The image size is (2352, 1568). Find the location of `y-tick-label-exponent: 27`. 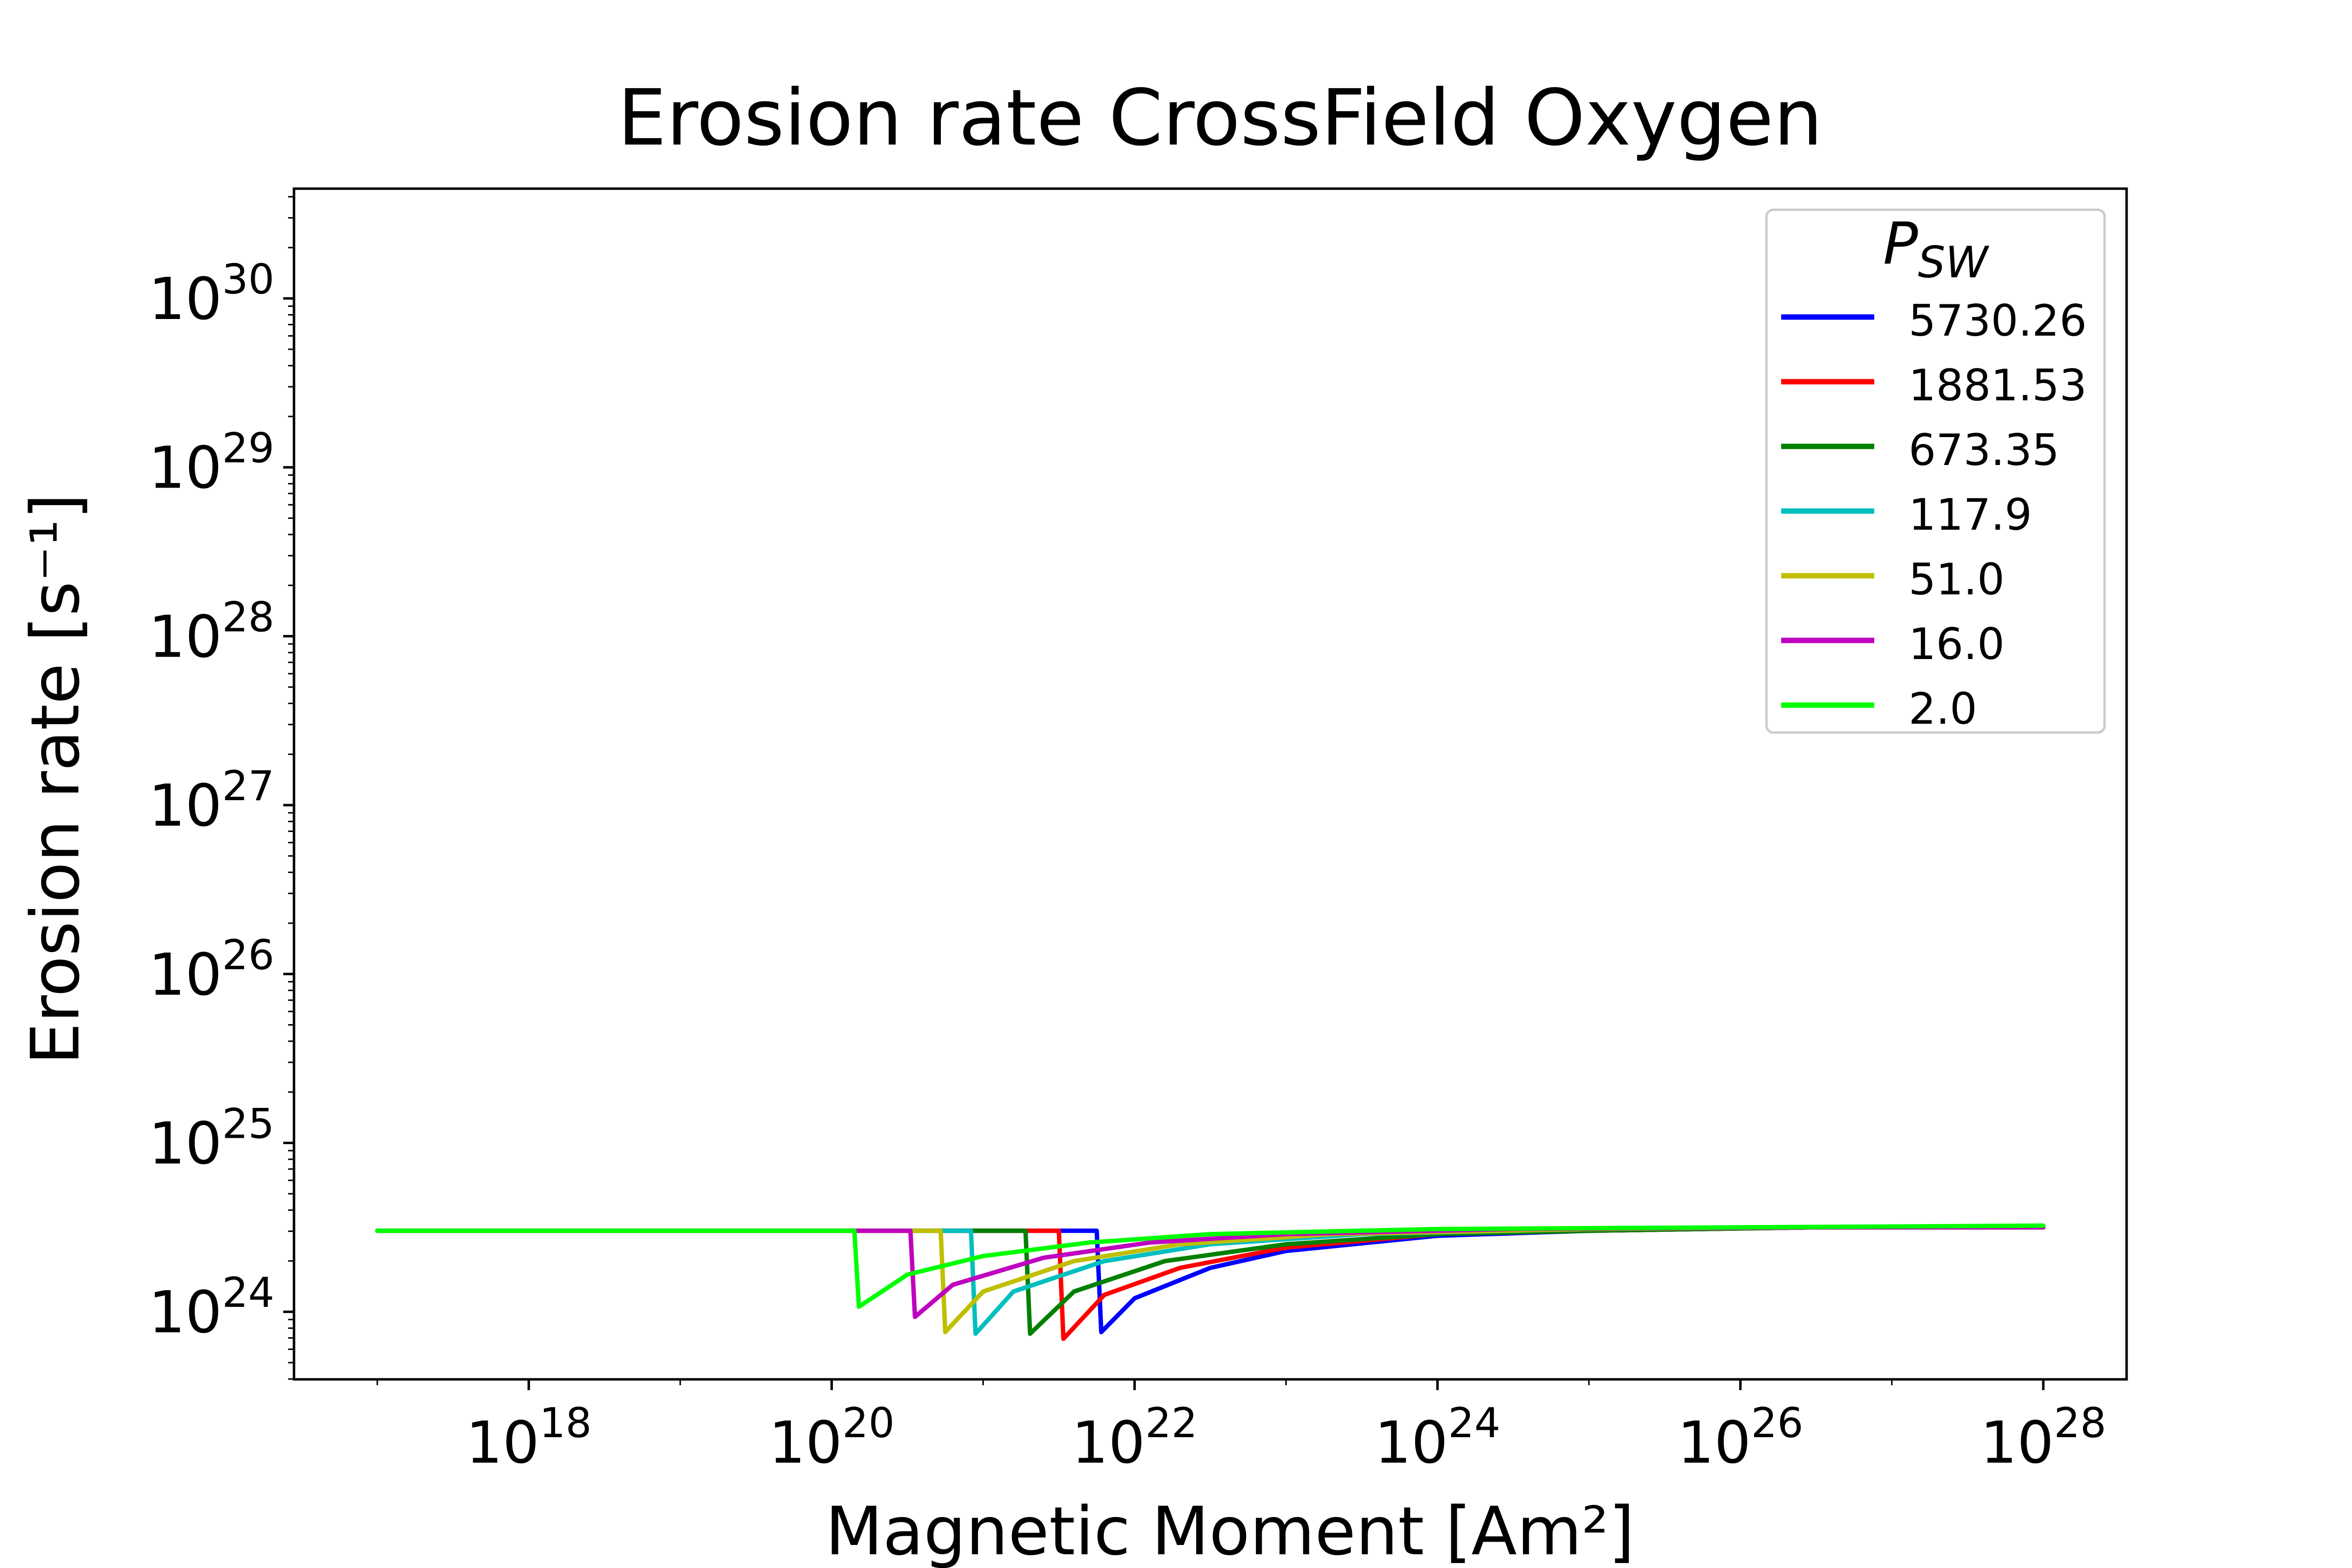

y-tick-label-exponent: 27 is located at coordinates (248, 786).